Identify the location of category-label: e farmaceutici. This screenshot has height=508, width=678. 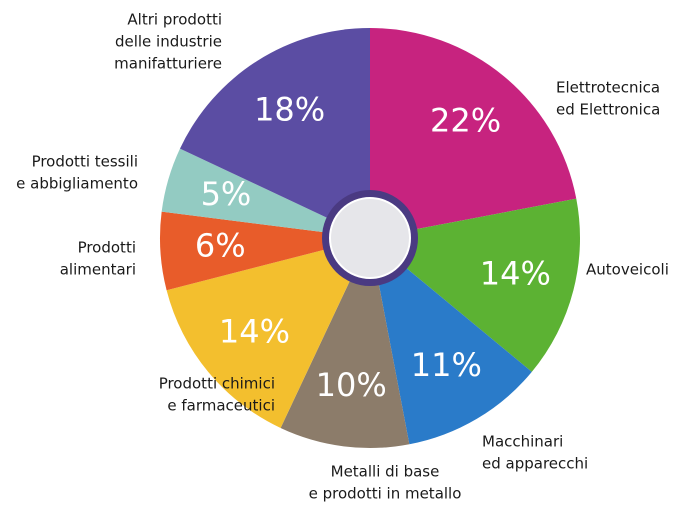
(221, 406).